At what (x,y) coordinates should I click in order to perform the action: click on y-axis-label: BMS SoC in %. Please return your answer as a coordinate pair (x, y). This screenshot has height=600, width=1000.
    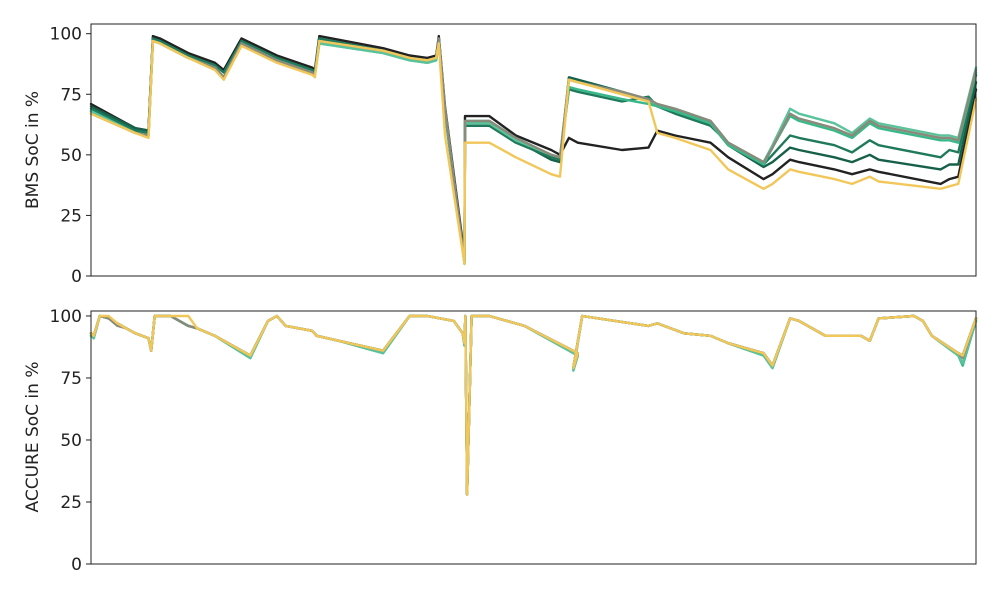
    Looking at the image, I should click on (33, 150).